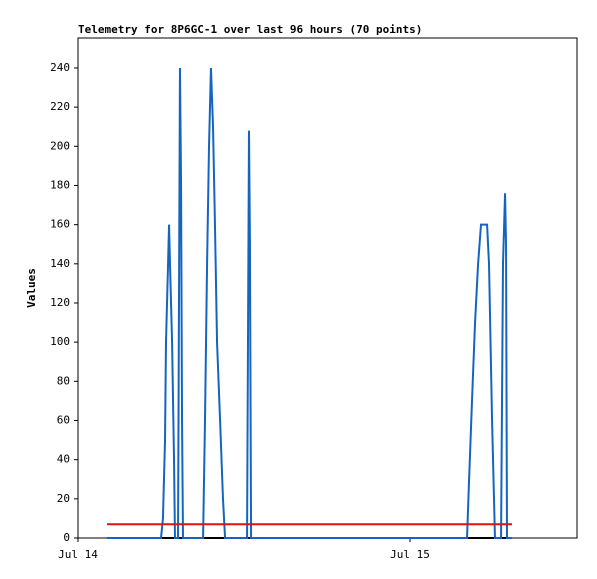 This screenshot has width=597, height=579. I want to click on x-tick-label: Jul 15, so click(410, 554).